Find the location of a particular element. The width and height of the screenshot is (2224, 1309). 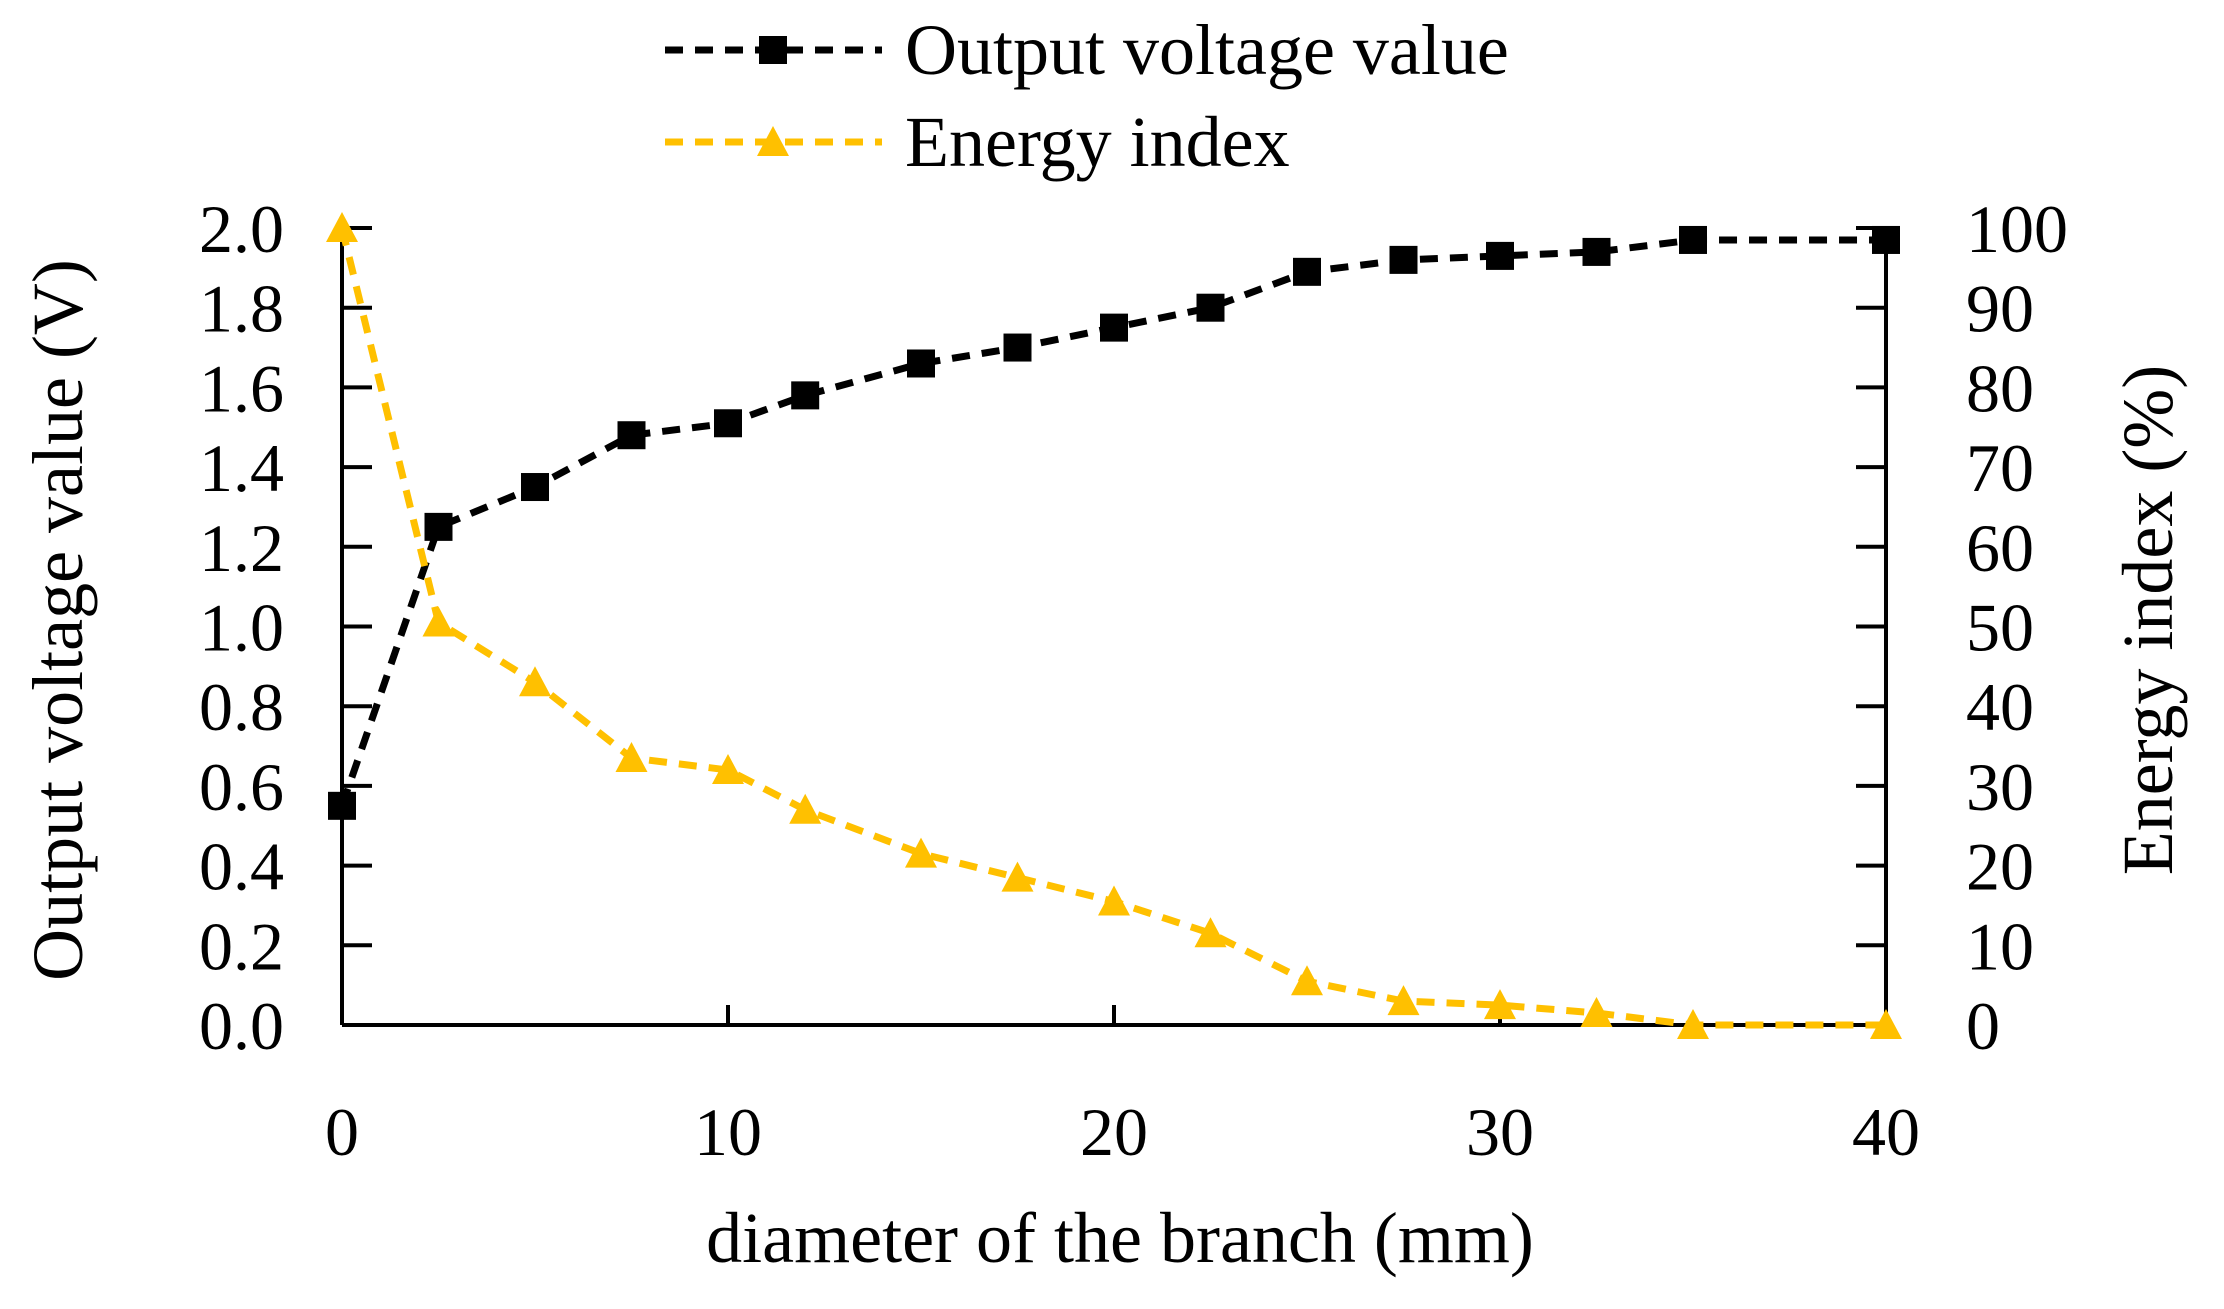

y-right-tick-label: 10 is located at coordinates (2000, 946).